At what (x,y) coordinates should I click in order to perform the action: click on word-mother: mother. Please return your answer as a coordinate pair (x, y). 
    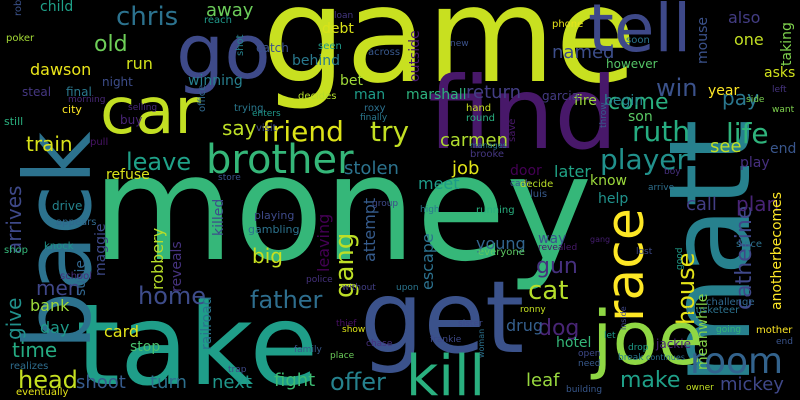
    Looking at the image, I should click on (774, 330).